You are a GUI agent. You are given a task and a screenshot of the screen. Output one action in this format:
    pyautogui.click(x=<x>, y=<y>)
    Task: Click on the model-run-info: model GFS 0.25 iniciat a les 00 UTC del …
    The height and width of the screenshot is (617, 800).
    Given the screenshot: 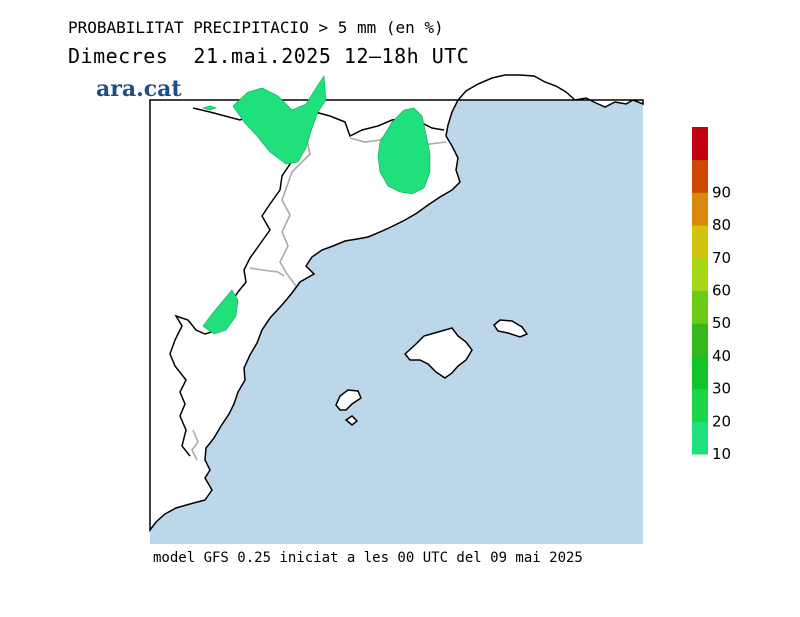 What is the action you would take?
    pyautogui.click(x=368, y=558)
    